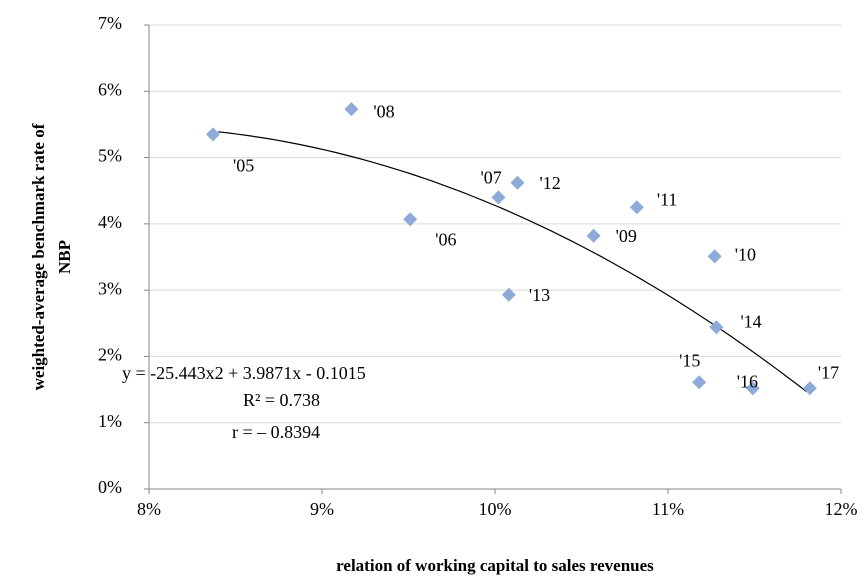 The image size is (867, 581). Describe the element at coordinates (495, 509) in the screenshot. I see `x-tick-label: 10%` at that location.